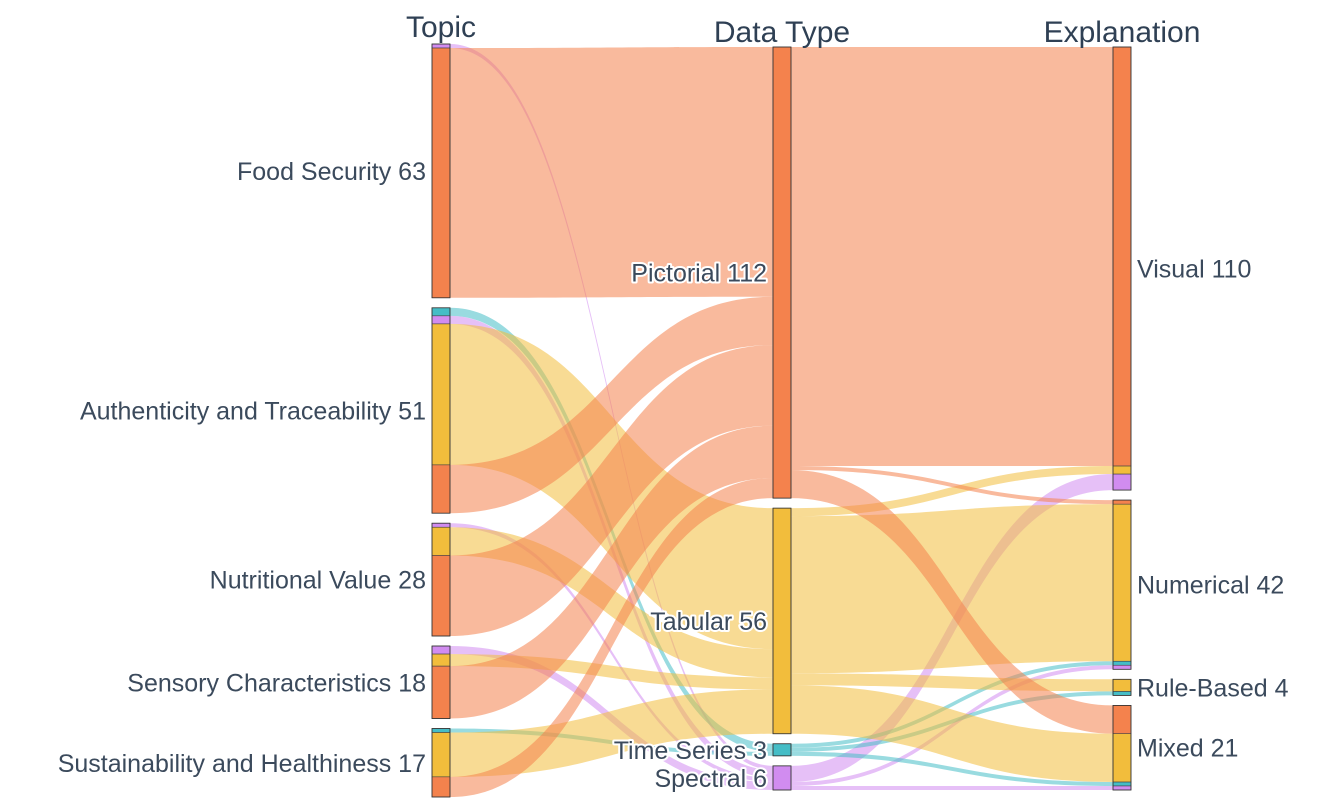 The height and width of the screenshot is (807, 1317). Describe the element at coordinates (318, 581) in the screenshot. I see `label-nutritional-value: Nutritional Value 28` at that location.